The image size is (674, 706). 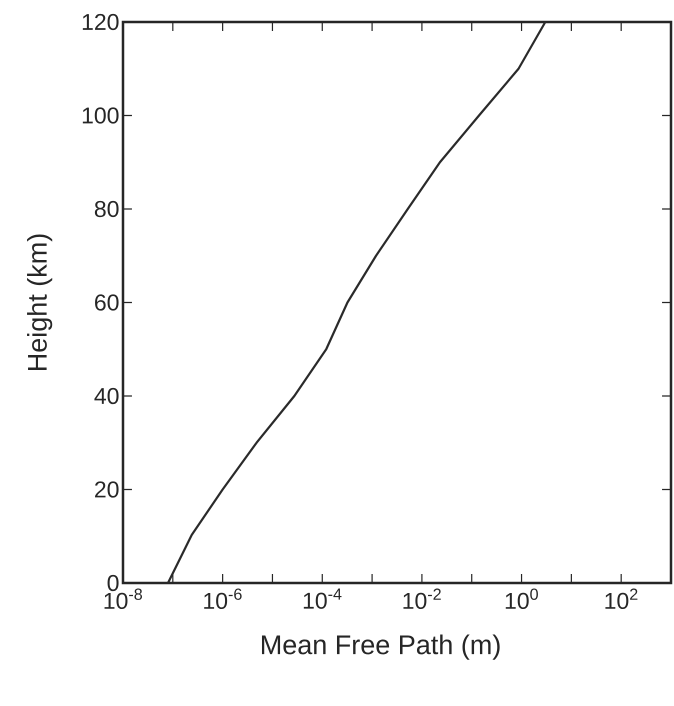 What do you see at coordinates (422, 599) in the screenshot?
I see `x-tick-label: 10$^{-2}$` at bounding box center [422, 599].